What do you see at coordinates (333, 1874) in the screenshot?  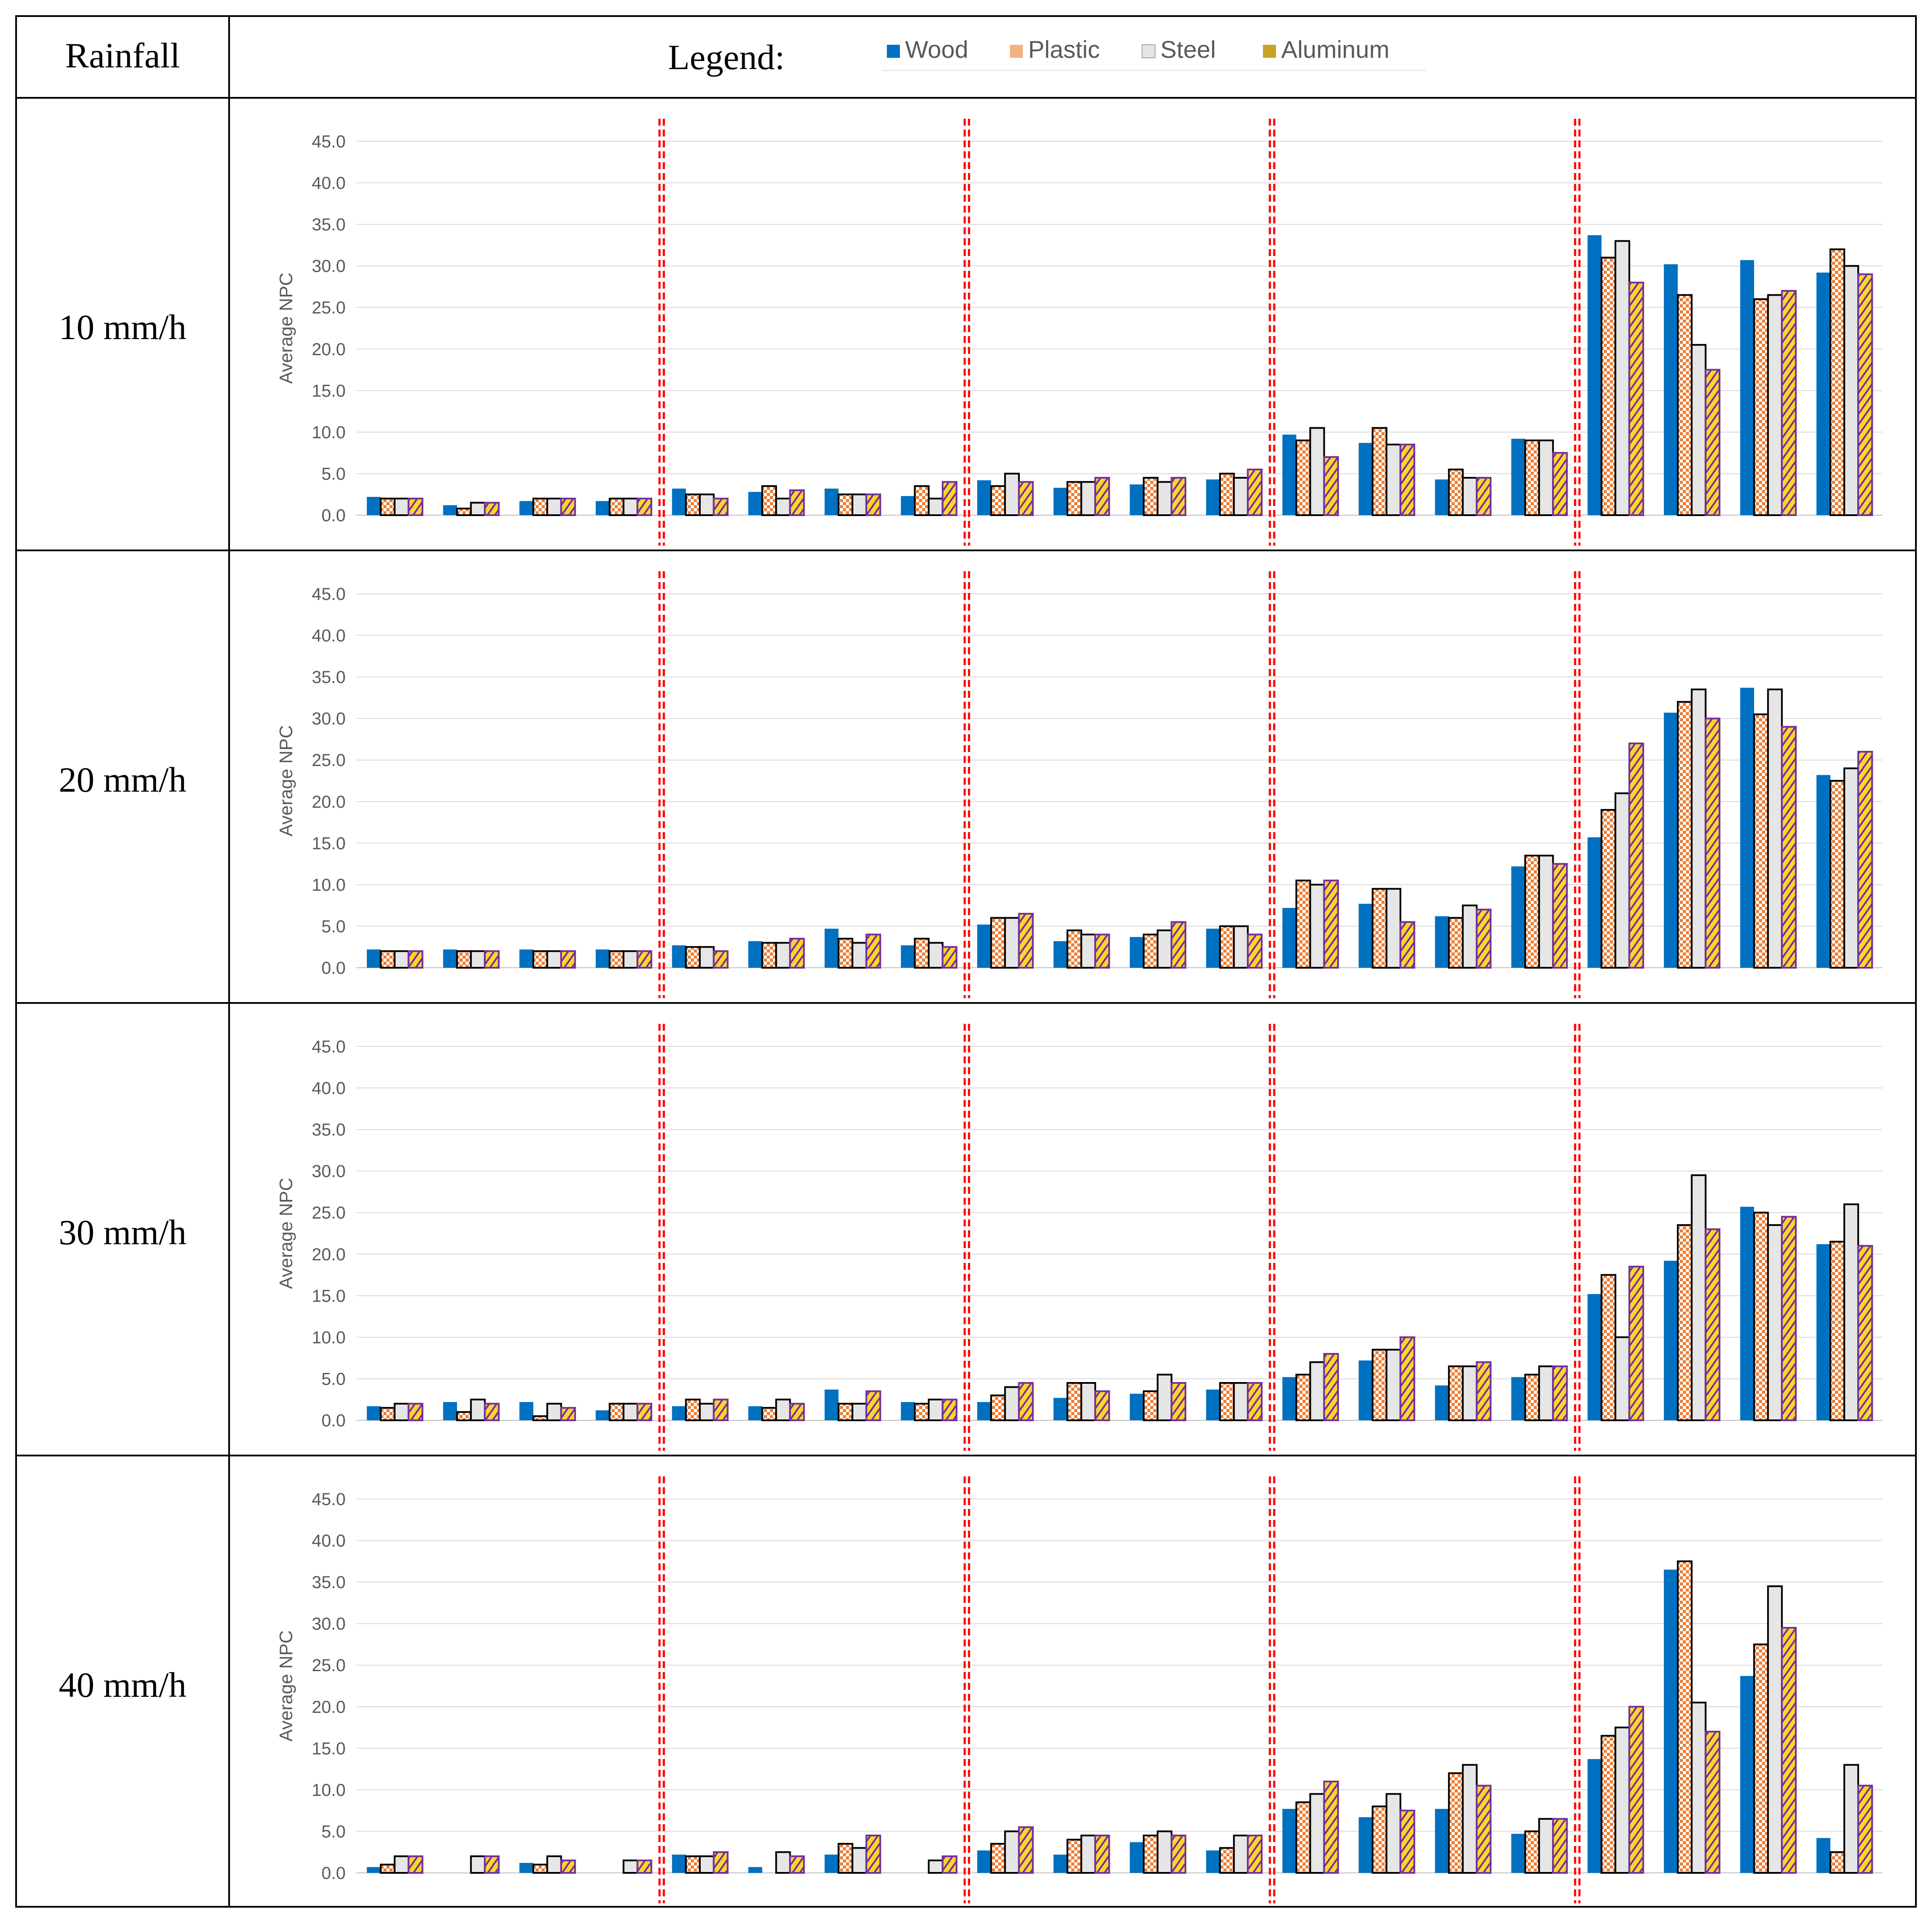 I see `y-tick-label: 0.0` at bounding box center [333, 1874].